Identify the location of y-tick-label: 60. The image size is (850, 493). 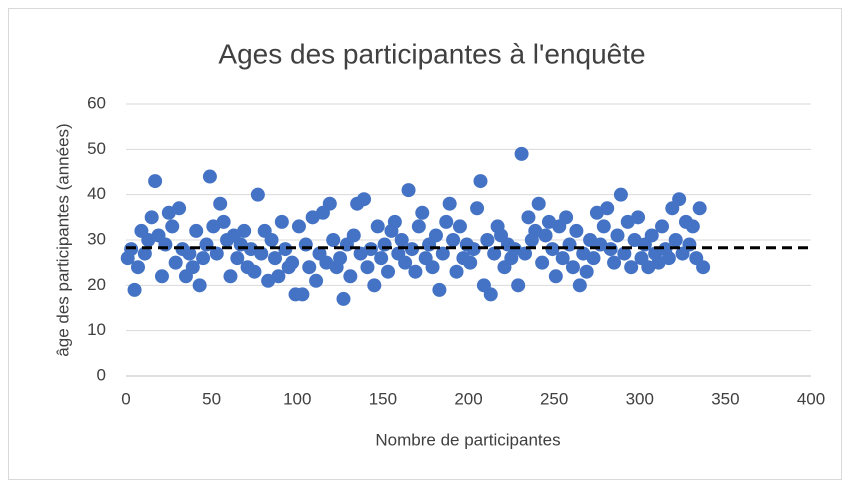
(96, 102).